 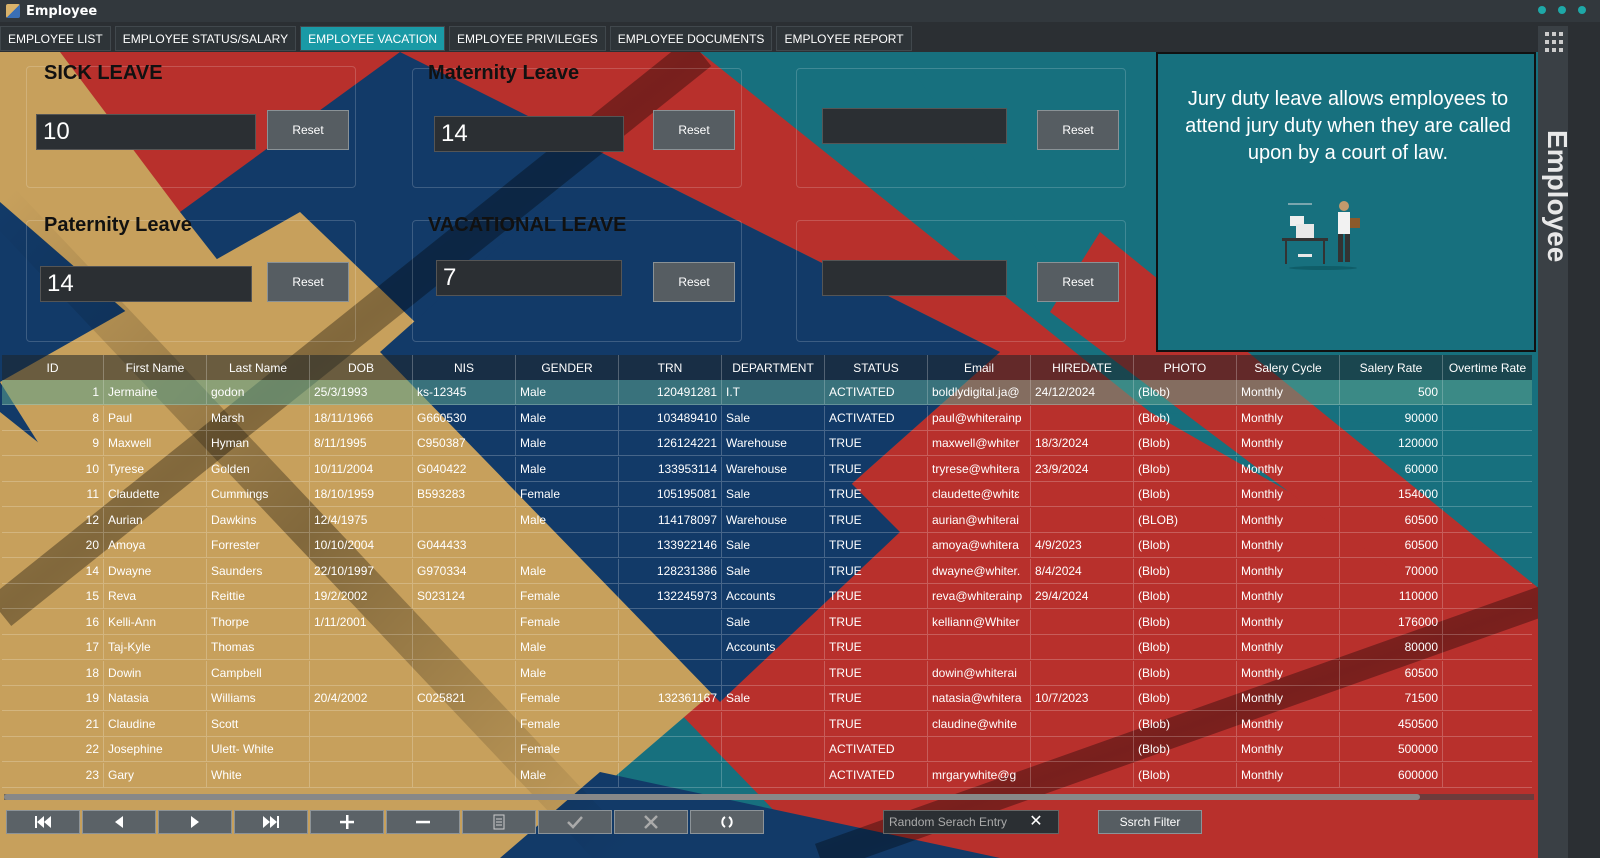 I want to click on cell-email: kelliann@Whiter, so click(x=979, y=622).